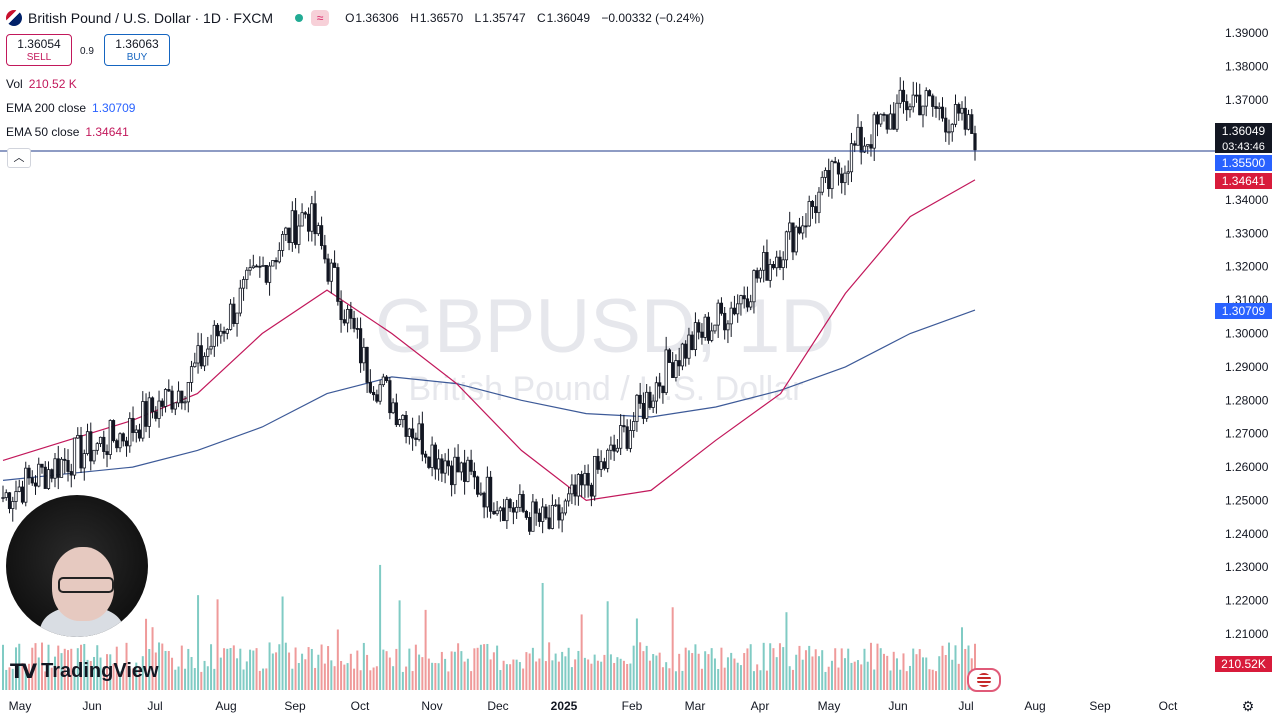 The width and height of the screenshot is (1280, 720). What do you see at coordinates (151, 18) in the screenshot?
I see `symbol-title: British Pound / U.S. Dollar · 1D · FXCM` at bounding box center [151, 18].